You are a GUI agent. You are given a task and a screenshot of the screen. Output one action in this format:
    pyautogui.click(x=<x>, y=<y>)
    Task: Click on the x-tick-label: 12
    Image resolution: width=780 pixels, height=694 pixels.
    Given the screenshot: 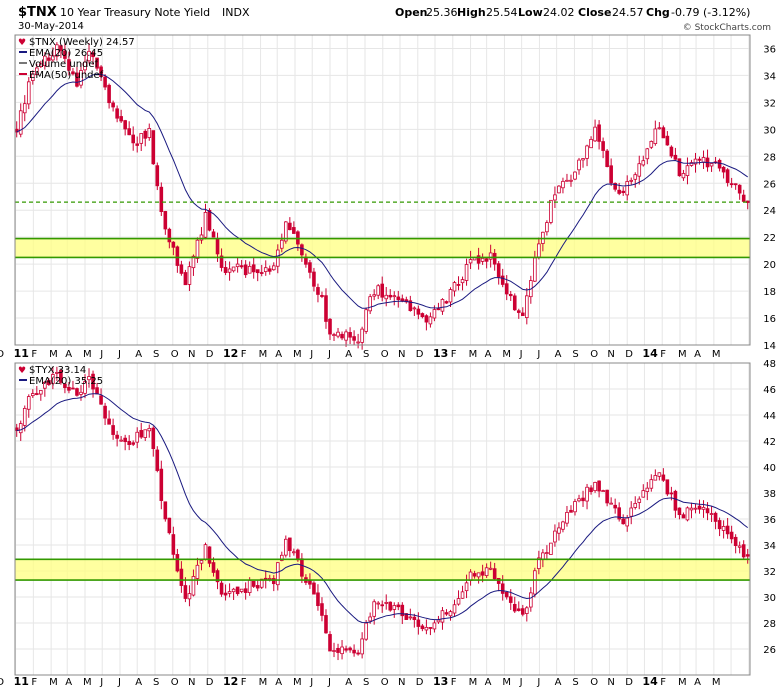 What is the action you would take?
    pyautogui.click(x=230, y=681)
    